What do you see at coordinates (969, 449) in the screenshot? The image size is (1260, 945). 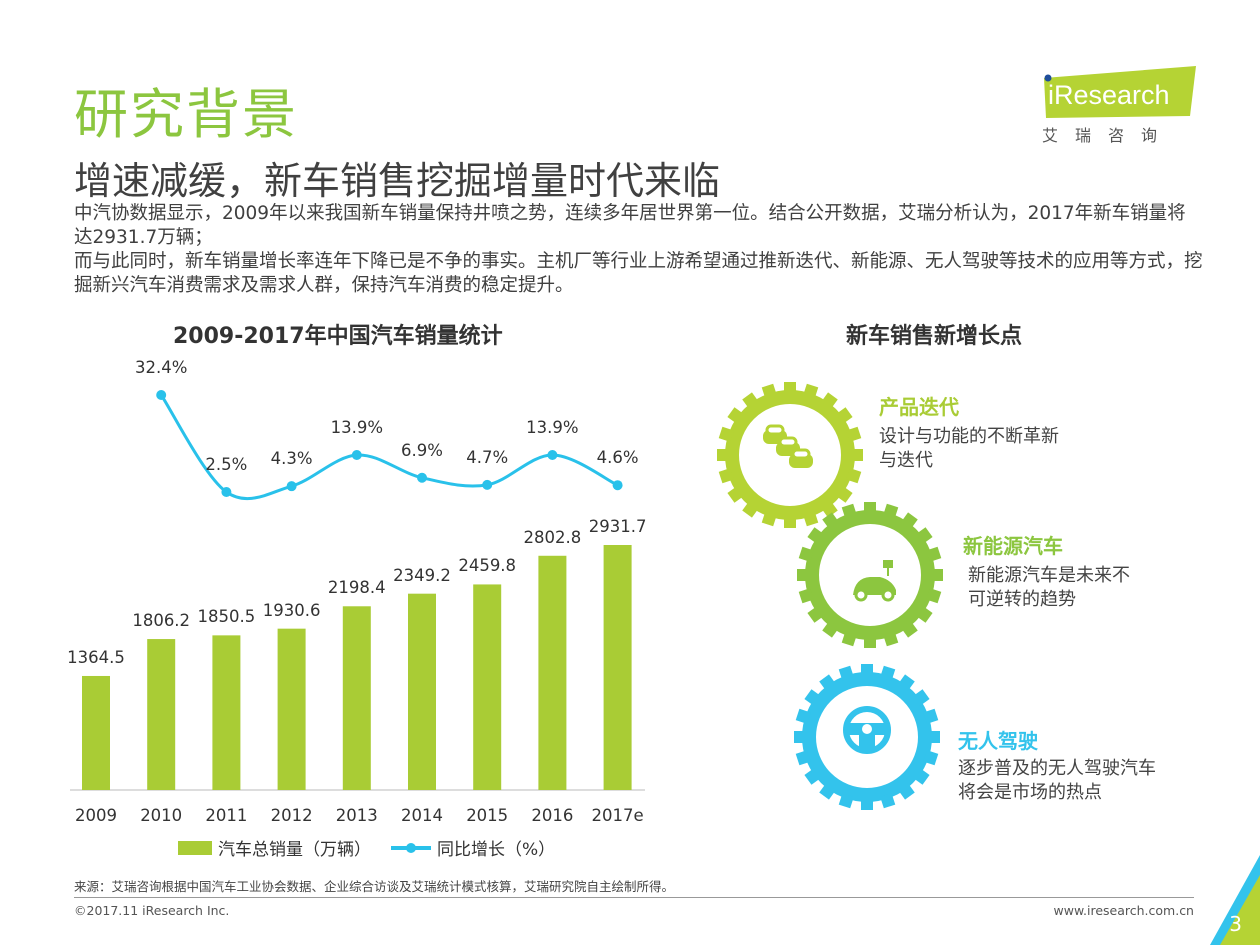 I see `growth-desc: 设计与功能的不断革新 与迭代` at bounding box center [969, 449].